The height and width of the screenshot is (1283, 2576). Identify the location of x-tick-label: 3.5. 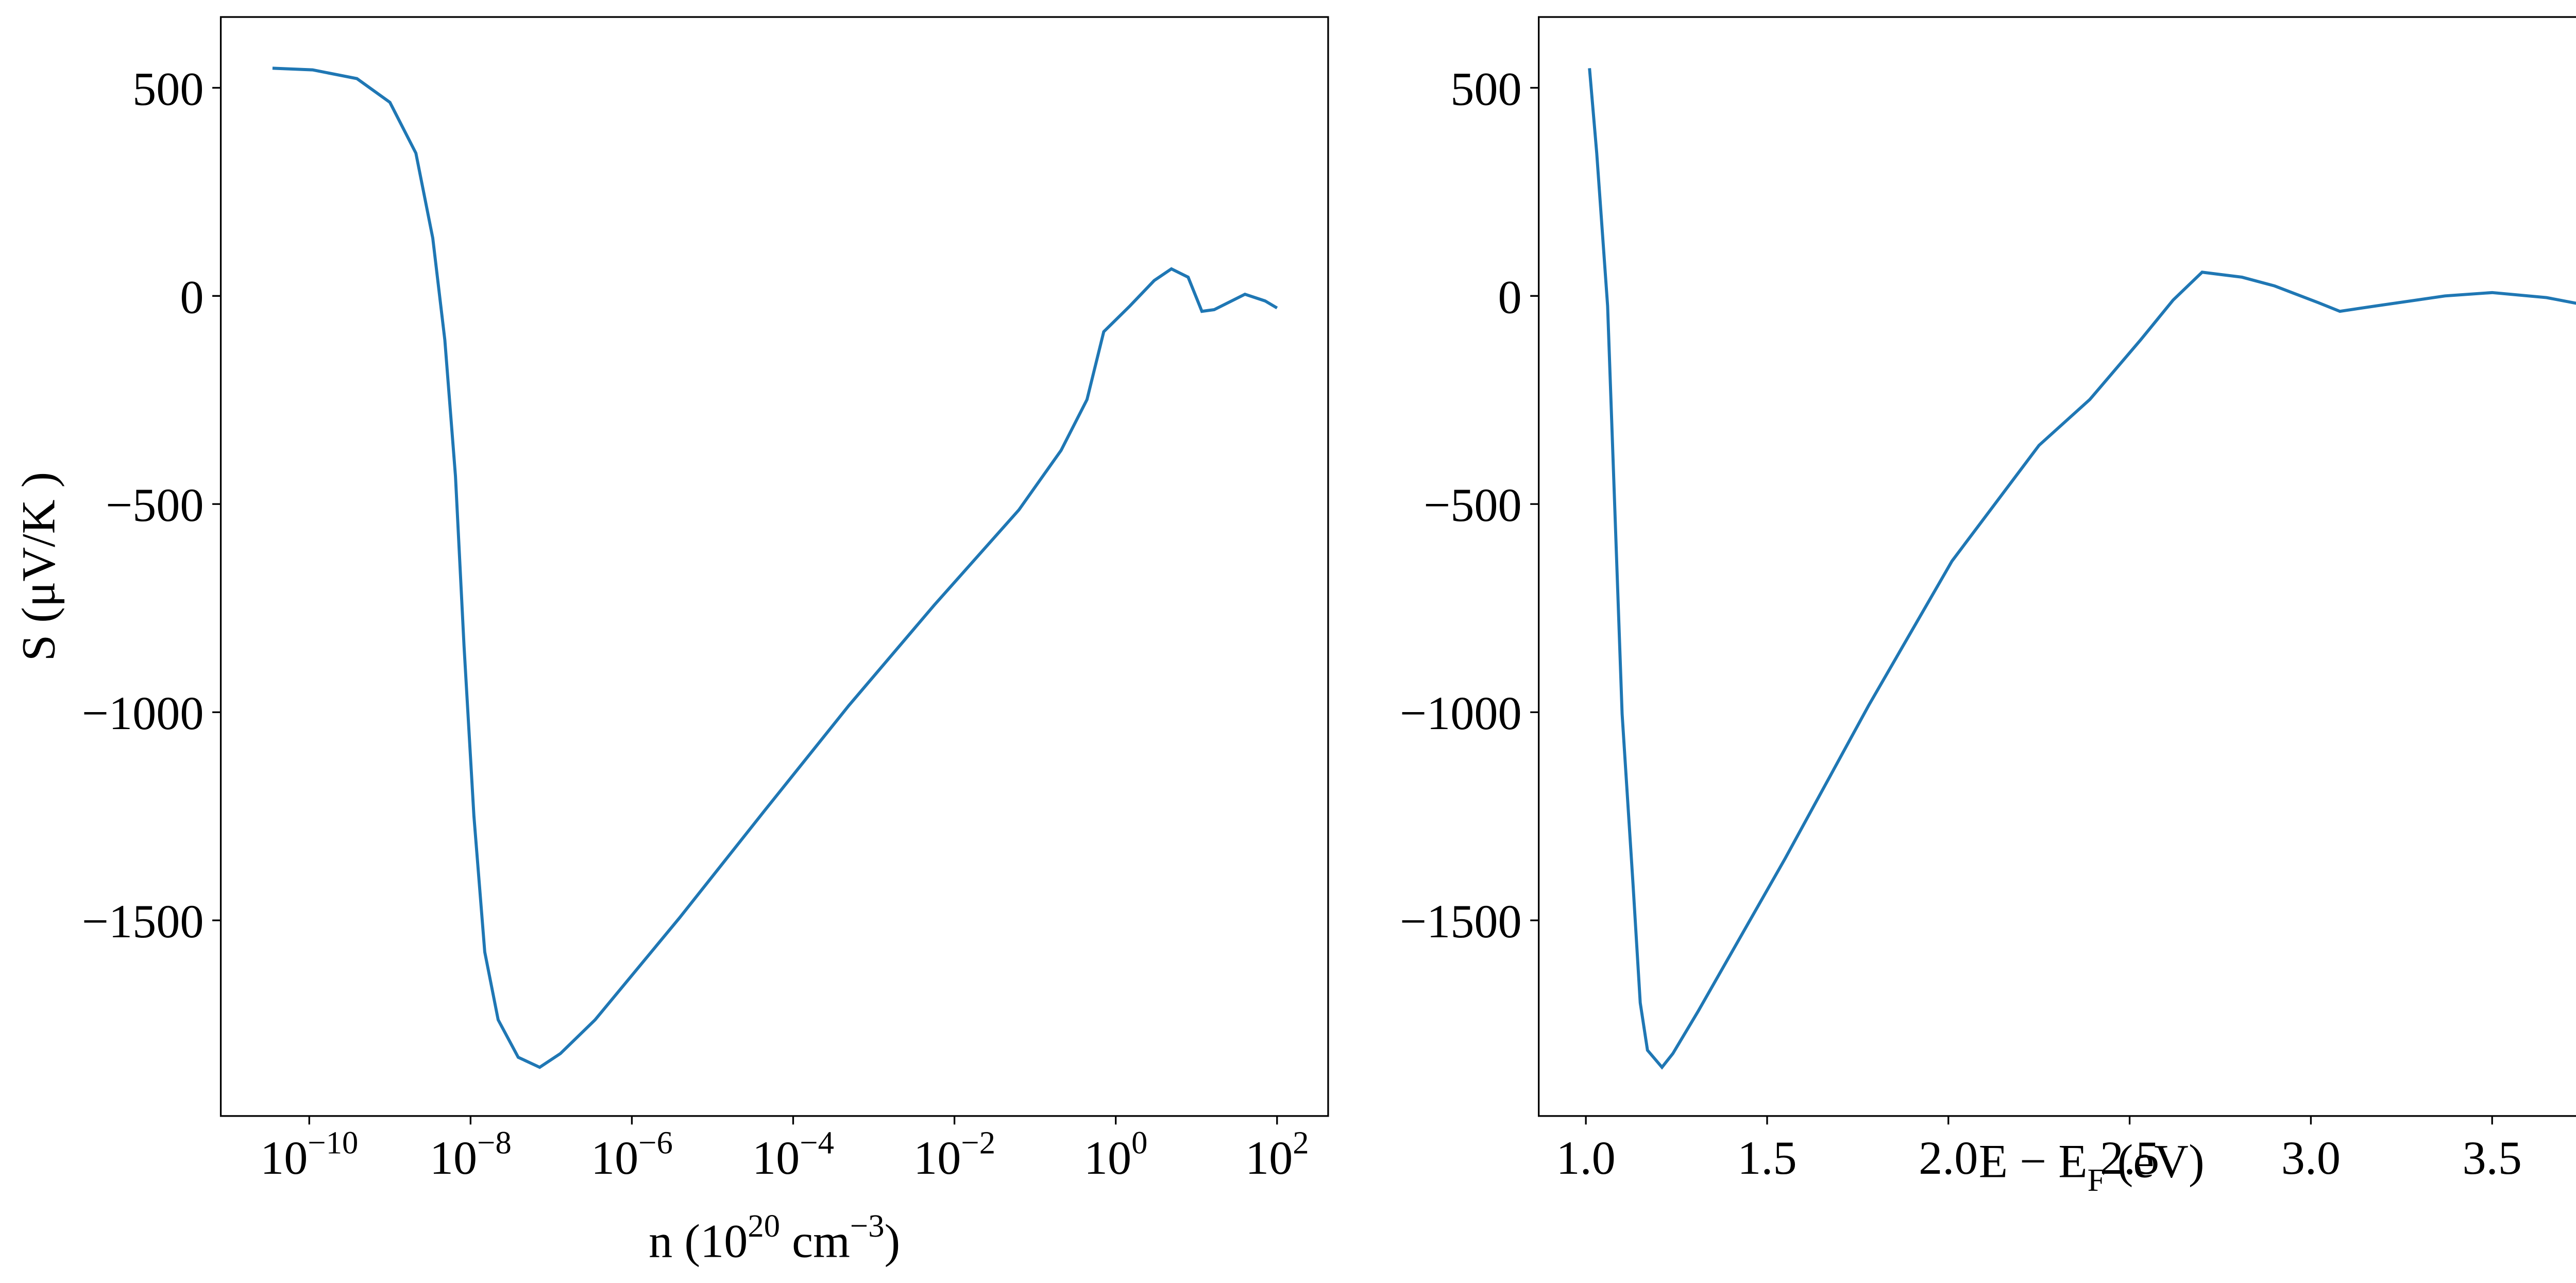
(2492, 1158).